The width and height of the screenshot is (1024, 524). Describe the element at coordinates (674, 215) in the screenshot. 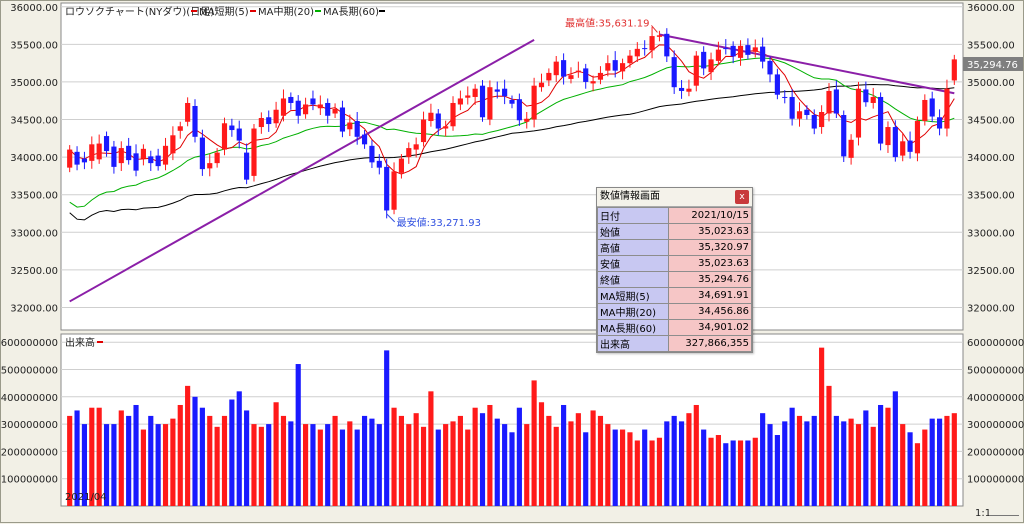

I see `info-row: 日付 2021/10/15` at that location.